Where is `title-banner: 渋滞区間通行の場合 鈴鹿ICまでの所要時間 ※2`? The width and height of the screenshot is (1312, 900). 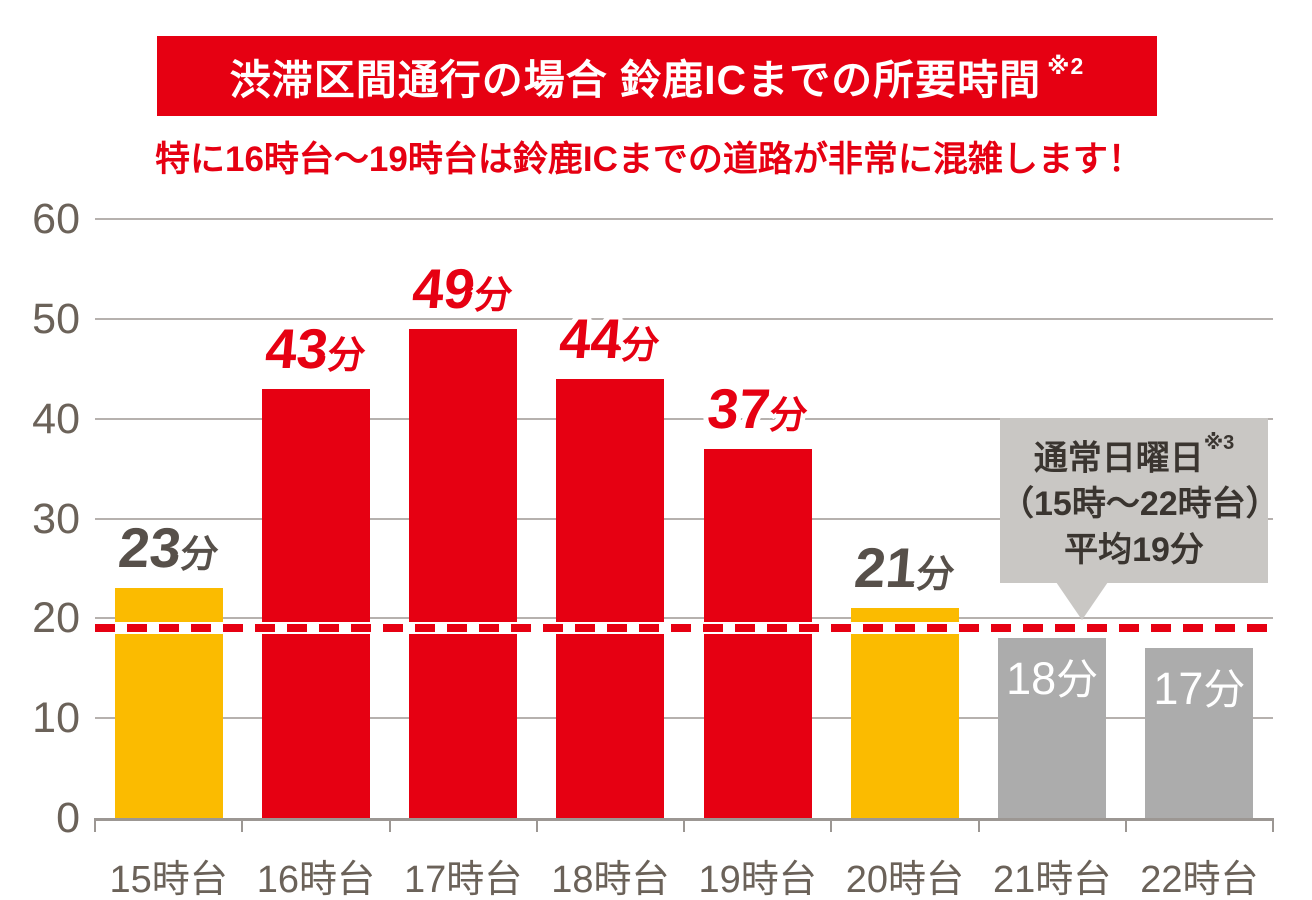
title-banner: 渋滞区間通行の場合 鈴鹿ICまでの所要時間 ※2 is located at coordinates (657, 76).